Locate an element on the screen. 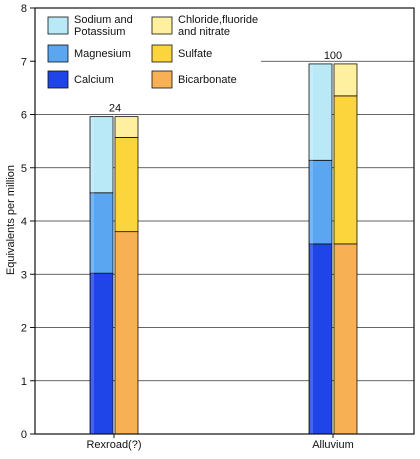 The width and height of the screenshot is (420, 459). y-tick-label: 2 is located at coordinates (24, 329).